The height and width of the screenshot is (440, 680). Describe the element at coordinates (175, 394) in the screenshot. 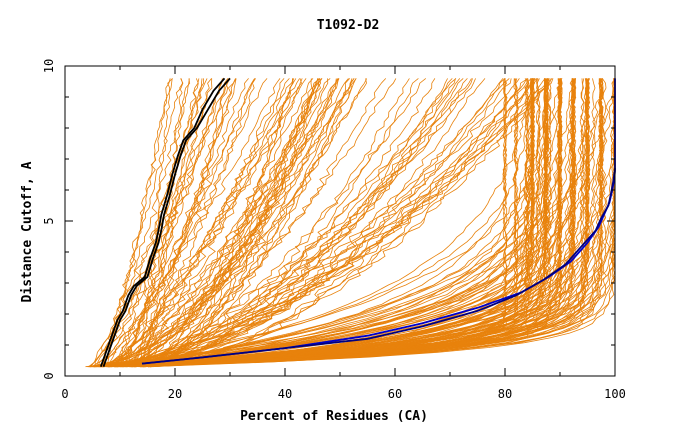

I see `x-tick-label: 20` at that location.